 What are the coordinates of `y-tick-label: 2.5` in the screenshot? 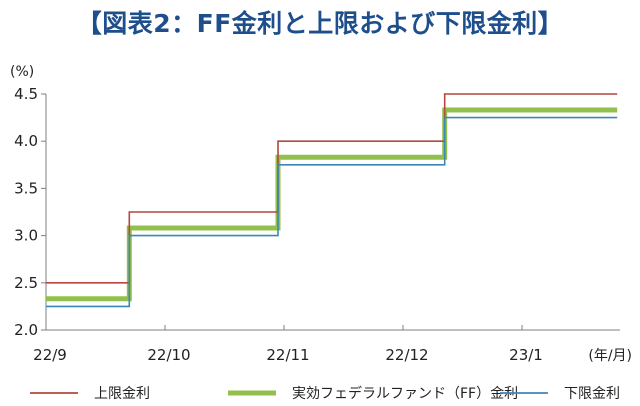 It's located at (26, 283).